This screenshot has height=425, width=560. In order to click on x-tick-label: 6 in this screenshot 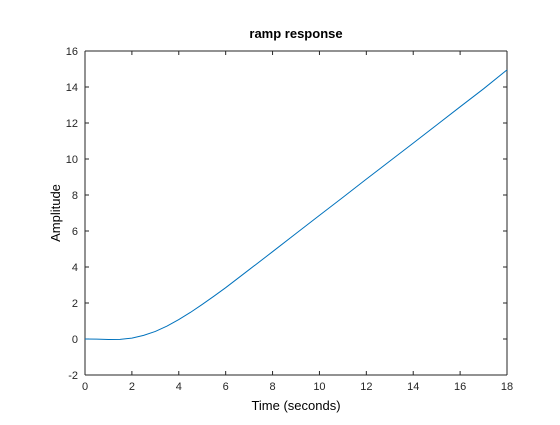, I will do `click(226, 387)`.